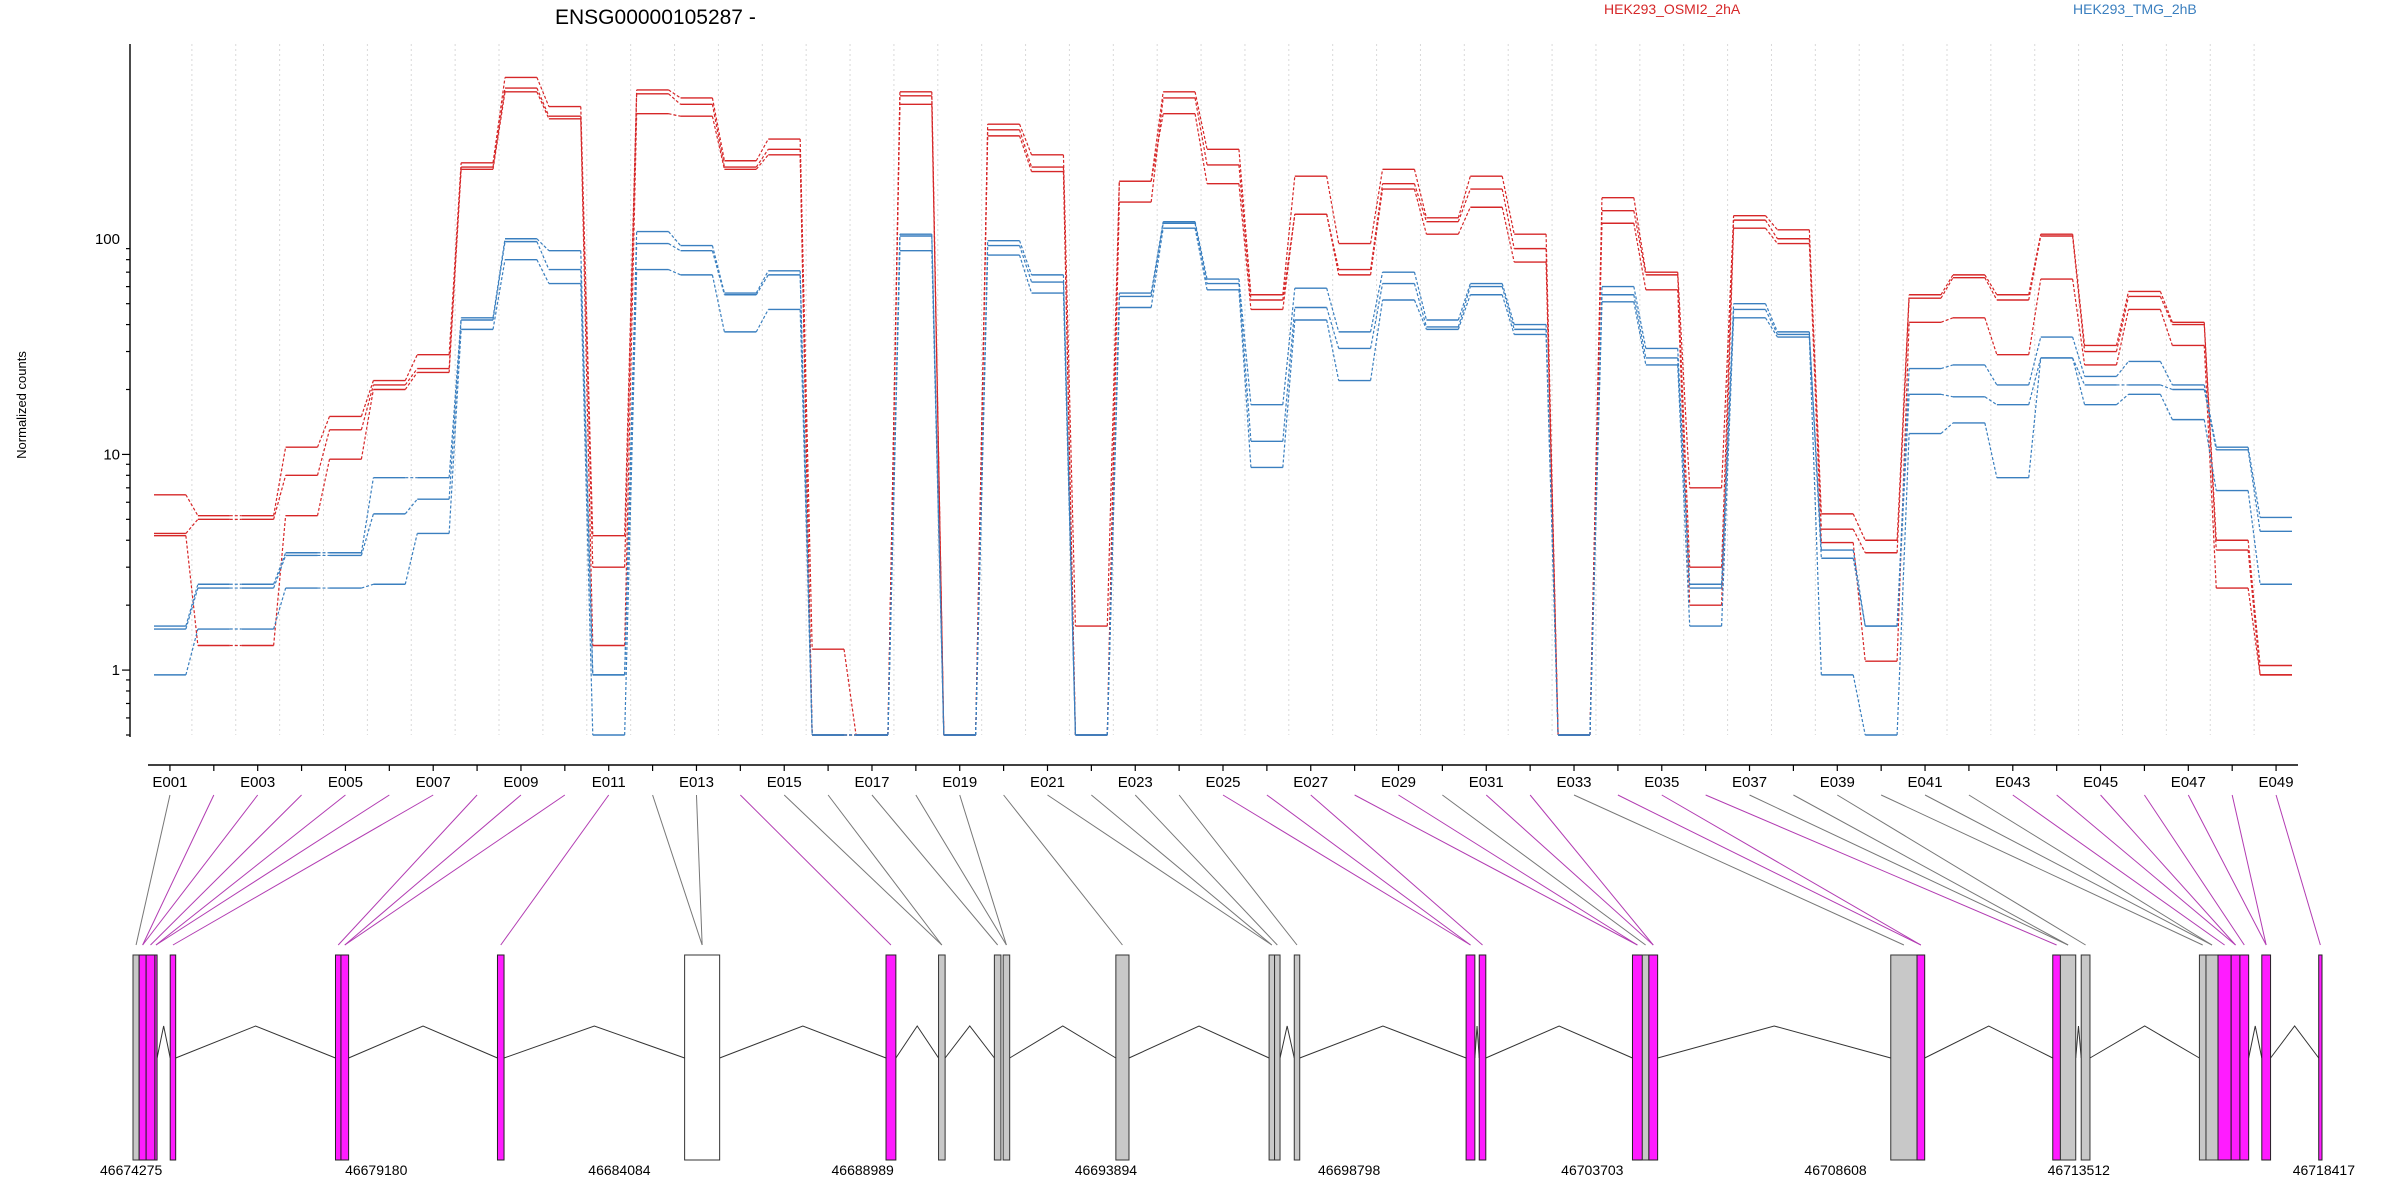 The width and height of the screenshot is (2400, 1200). What do you see at coordinates (1661, 782) in the screenshot?
I see `x-tick-label: E035` at bounding box center [1661, 782].